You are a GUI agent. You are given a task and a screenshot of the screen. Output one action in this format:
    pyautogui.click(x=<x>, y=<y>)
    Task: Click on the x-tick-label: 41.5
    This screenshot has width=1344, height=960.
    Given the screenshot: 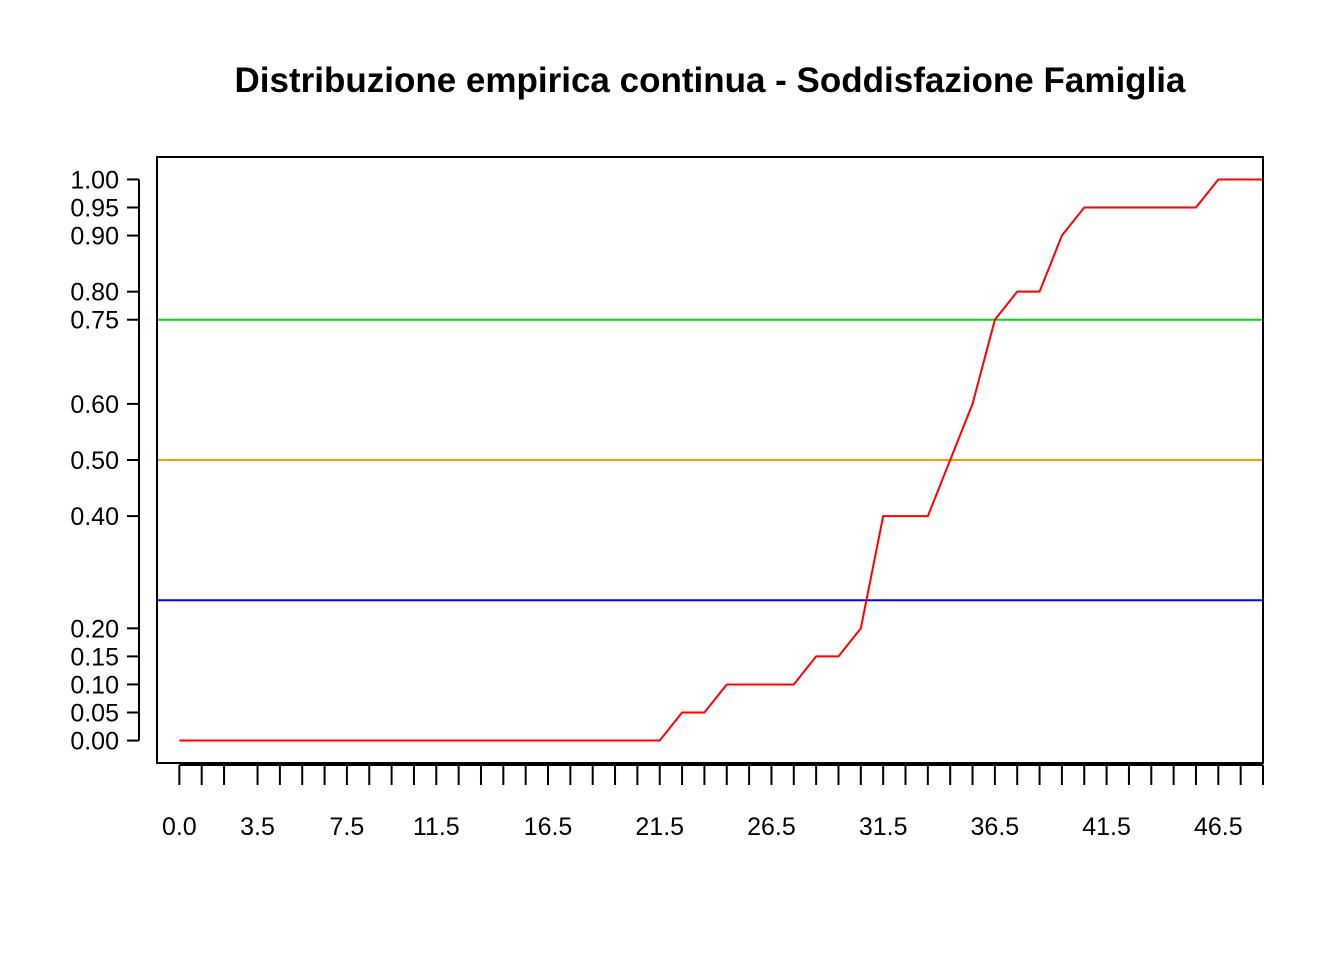 What is the action you would take?
    pyautogui.click(x=1106, y=827)
    